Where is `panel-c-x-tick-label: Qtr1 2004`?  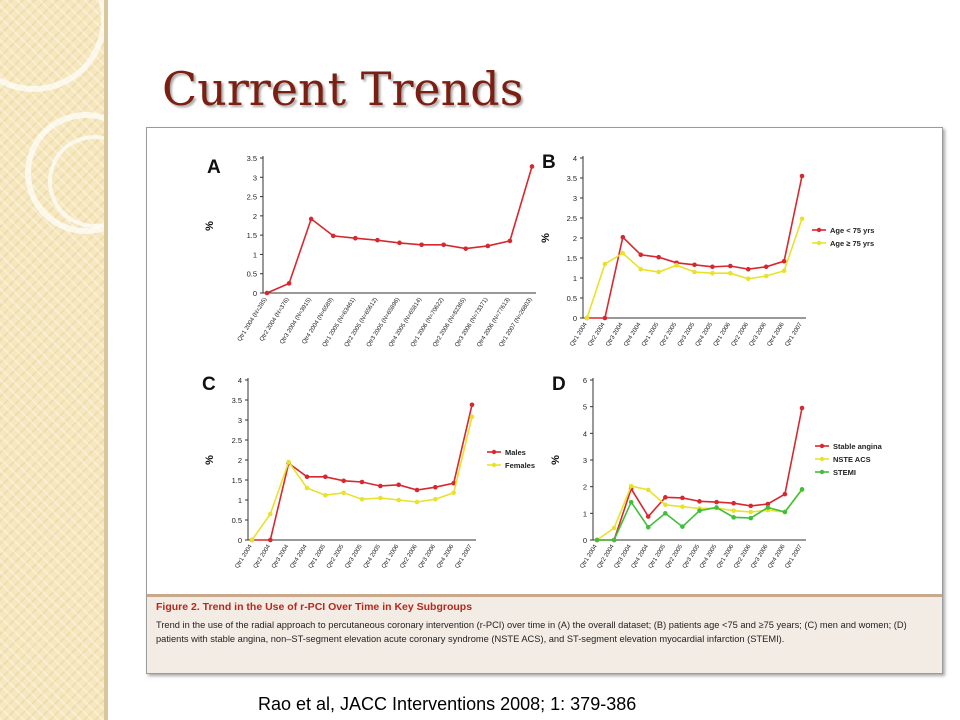
panel-c-x-tick-label: Qtr1 2004 is located at coordinates (244, 556).